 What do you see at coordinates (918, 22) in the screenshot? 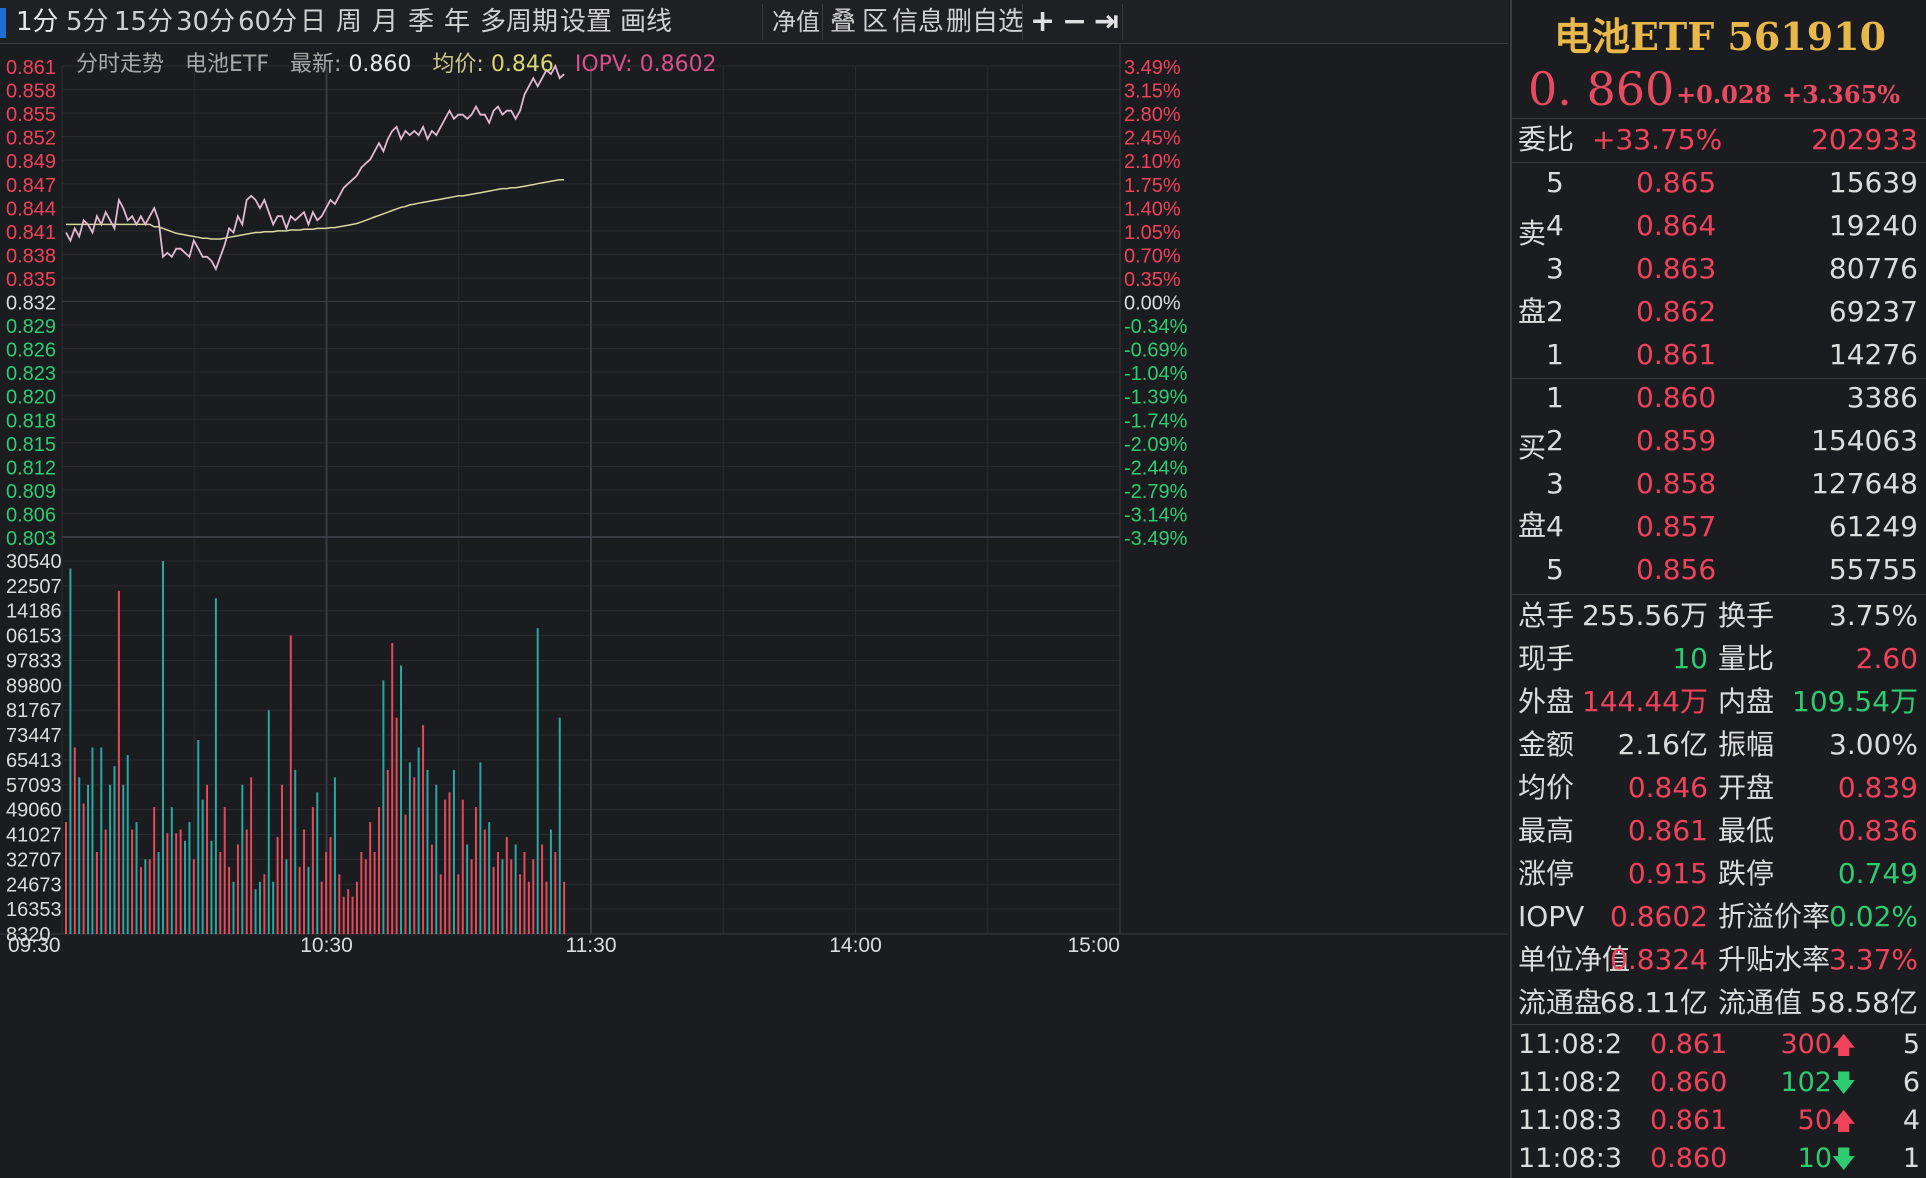
I see `info-button: 信息` at bounding box center [918, 22].